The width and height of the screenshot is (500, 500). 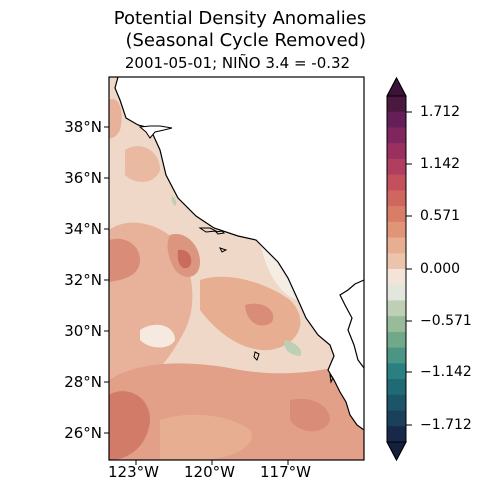 I want to click on colorbar-label-2: 1.142, so click(x=440, y=164).